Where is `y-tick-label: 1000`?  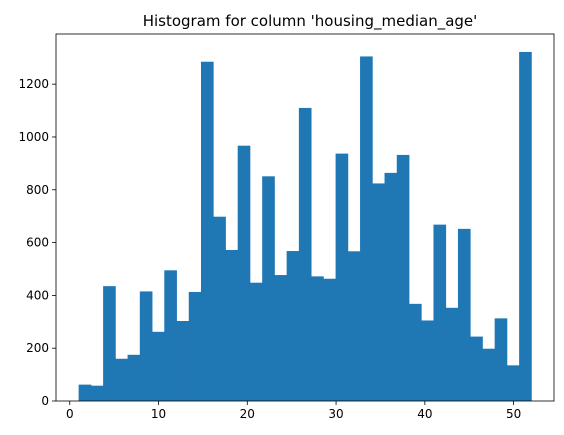
y-tick-label: 1000 is located at coordinates (33, 137).